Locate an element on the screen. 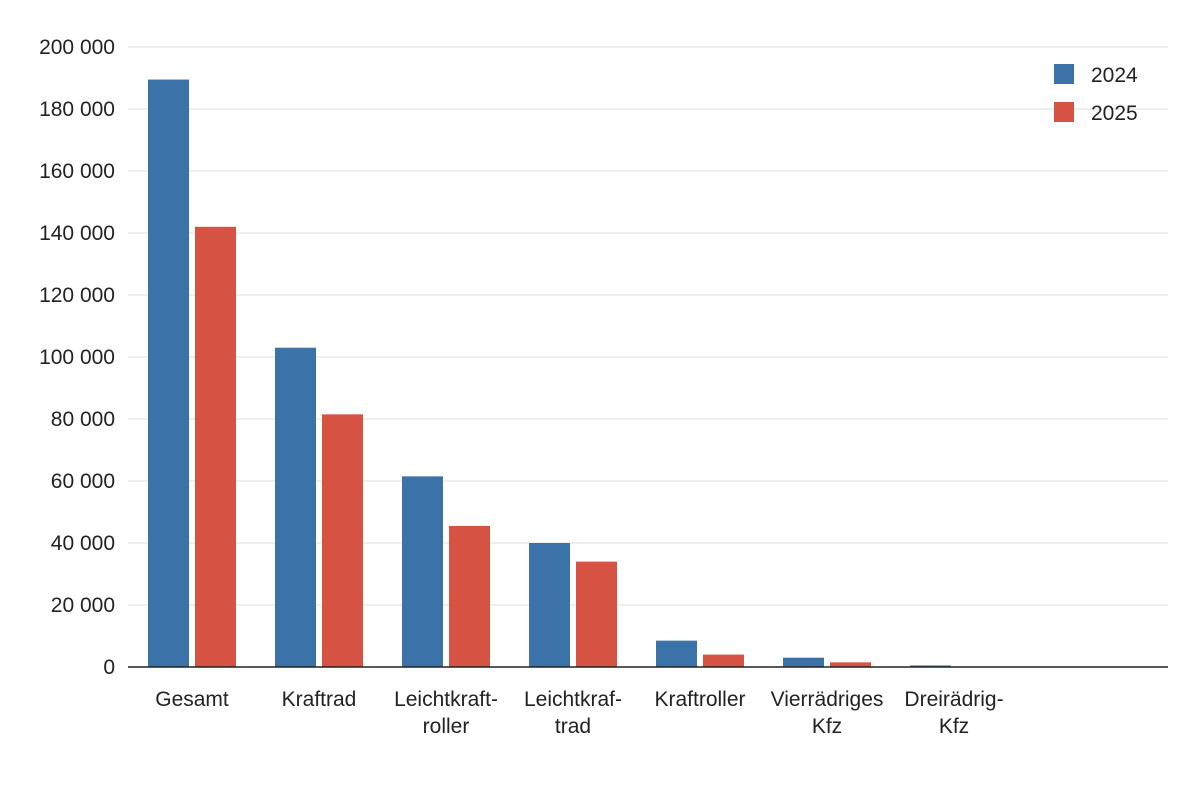  y-tick-label: 20 000 is located at coordinates (83, 605).